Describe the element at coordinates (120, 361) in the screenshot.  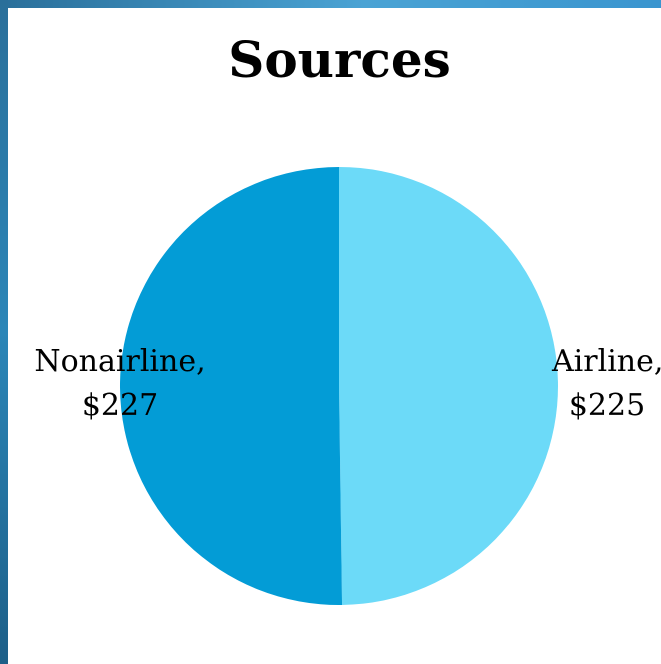
I see `nonairline-label-name: Nonairline,` at that location.